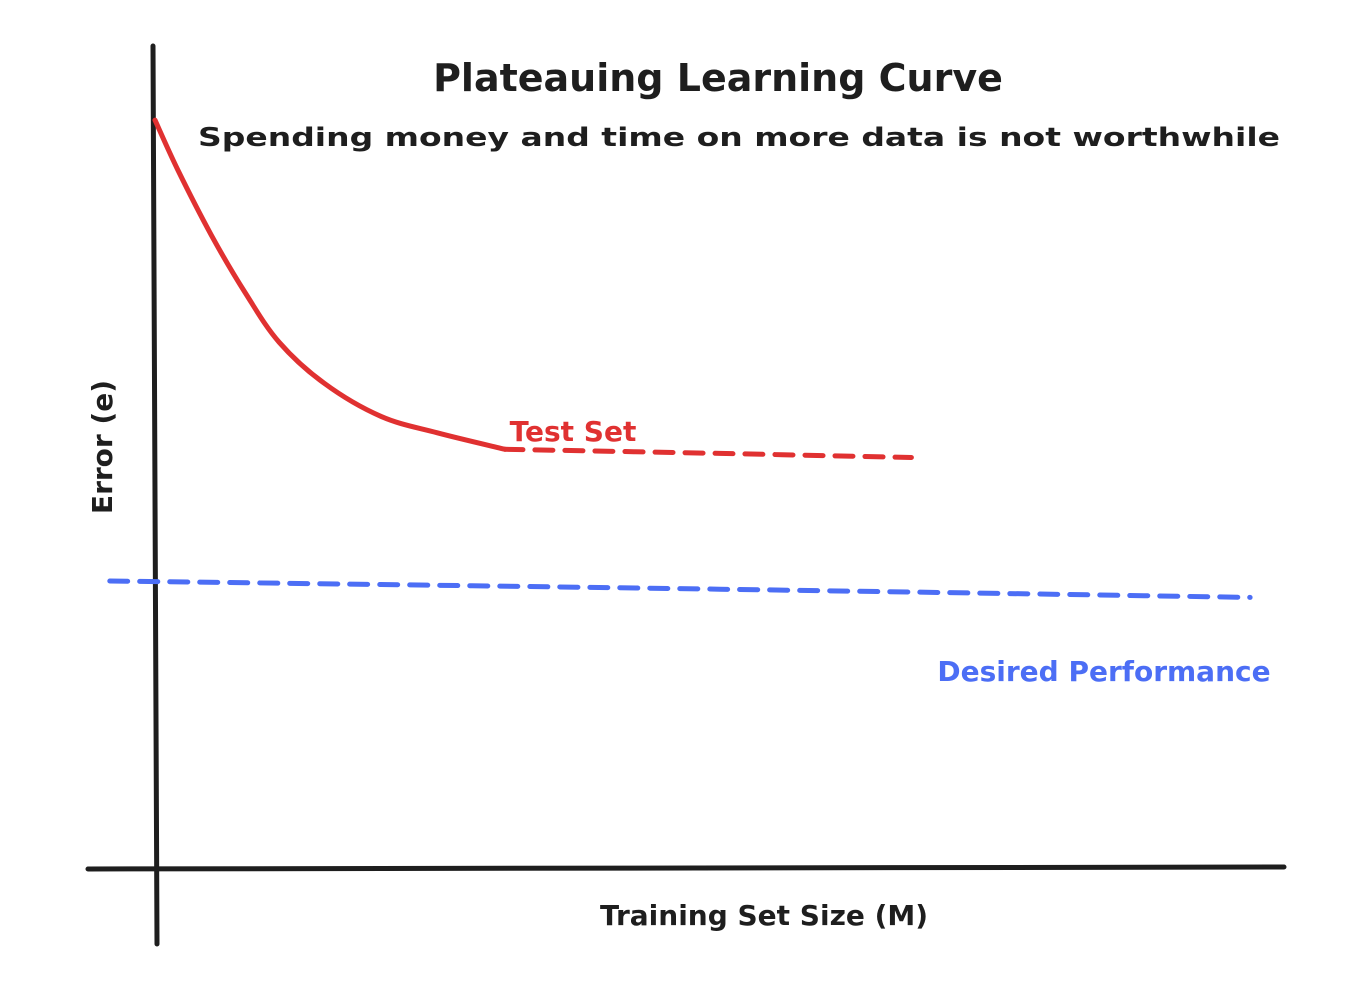 The height and width of the screenshot is (982, 1370). What do you see at coordinates (680, 589) in the screenshot?
I see `desired-performance-line` at bounding box center [680, 589].